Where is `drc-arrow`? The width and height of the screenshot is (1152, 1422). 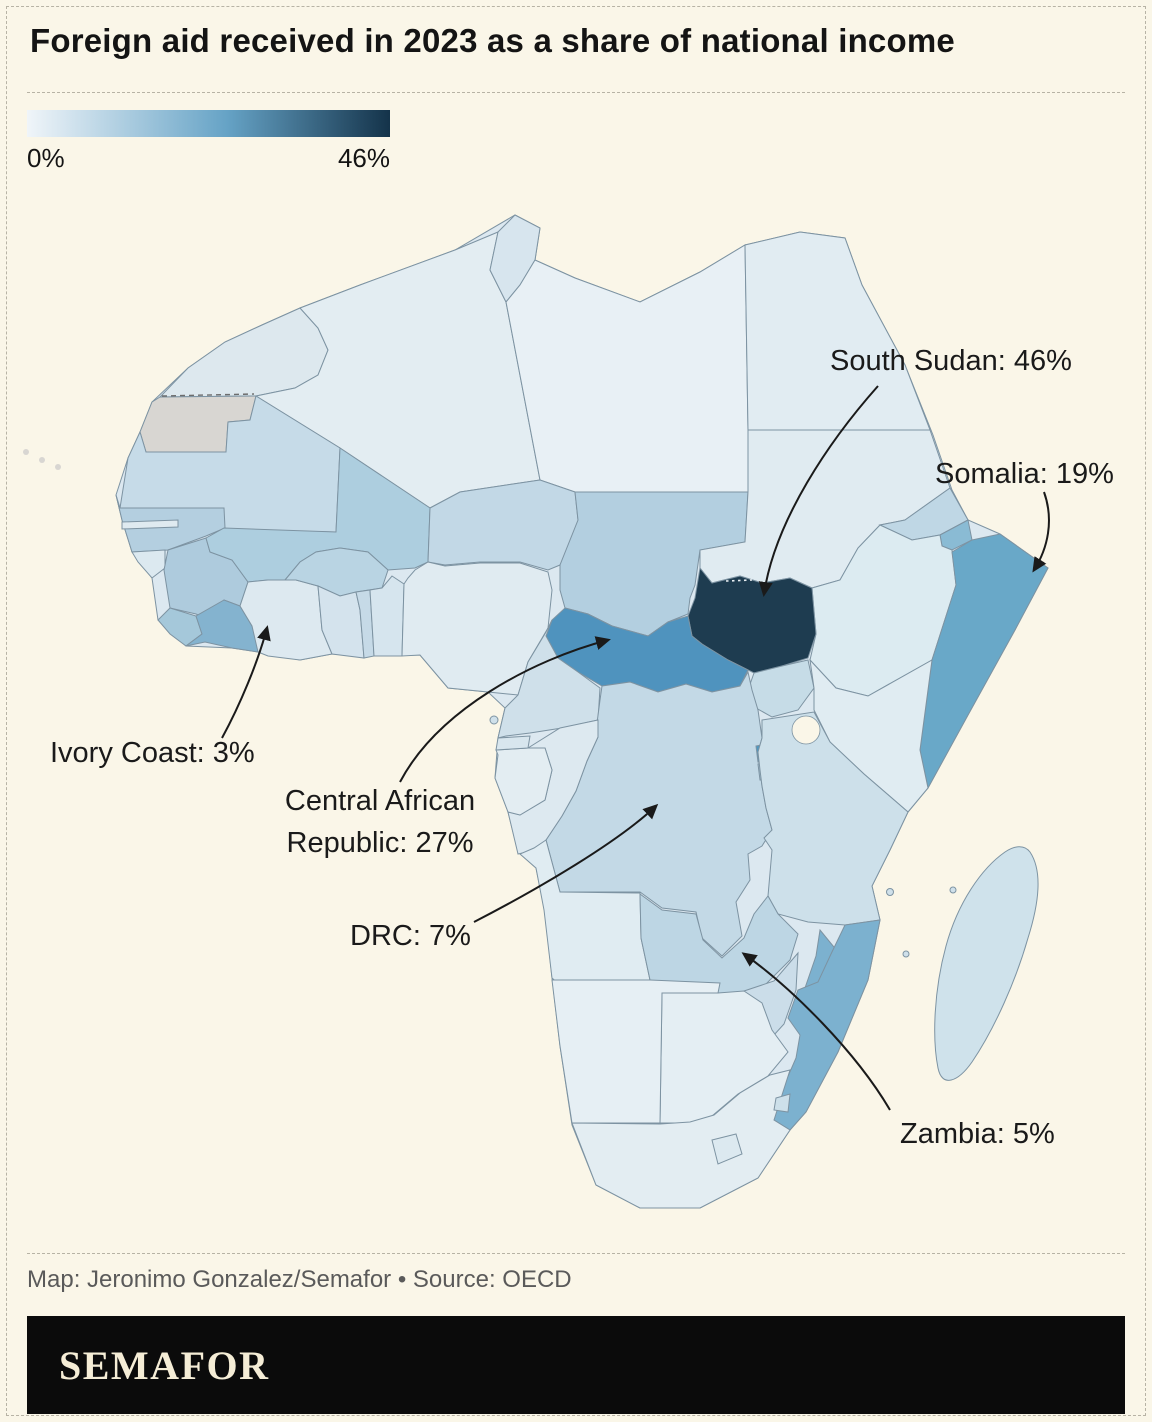
drc-arrow is located at coordinates (566, 863).